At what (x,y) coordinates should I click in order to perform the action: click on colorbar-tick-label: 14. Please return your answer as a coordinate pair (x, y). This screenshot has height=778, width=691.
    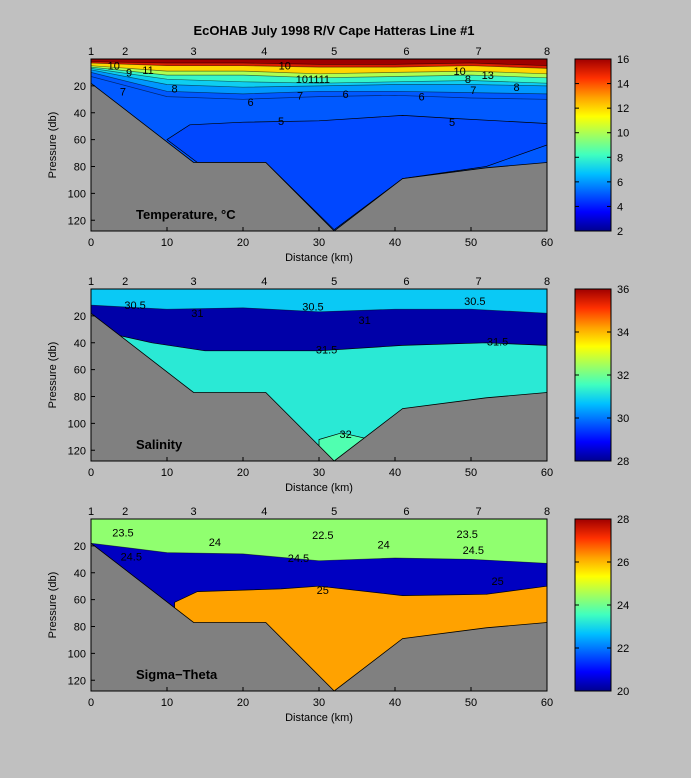
    Looking at the image, I should click on (623, 85).